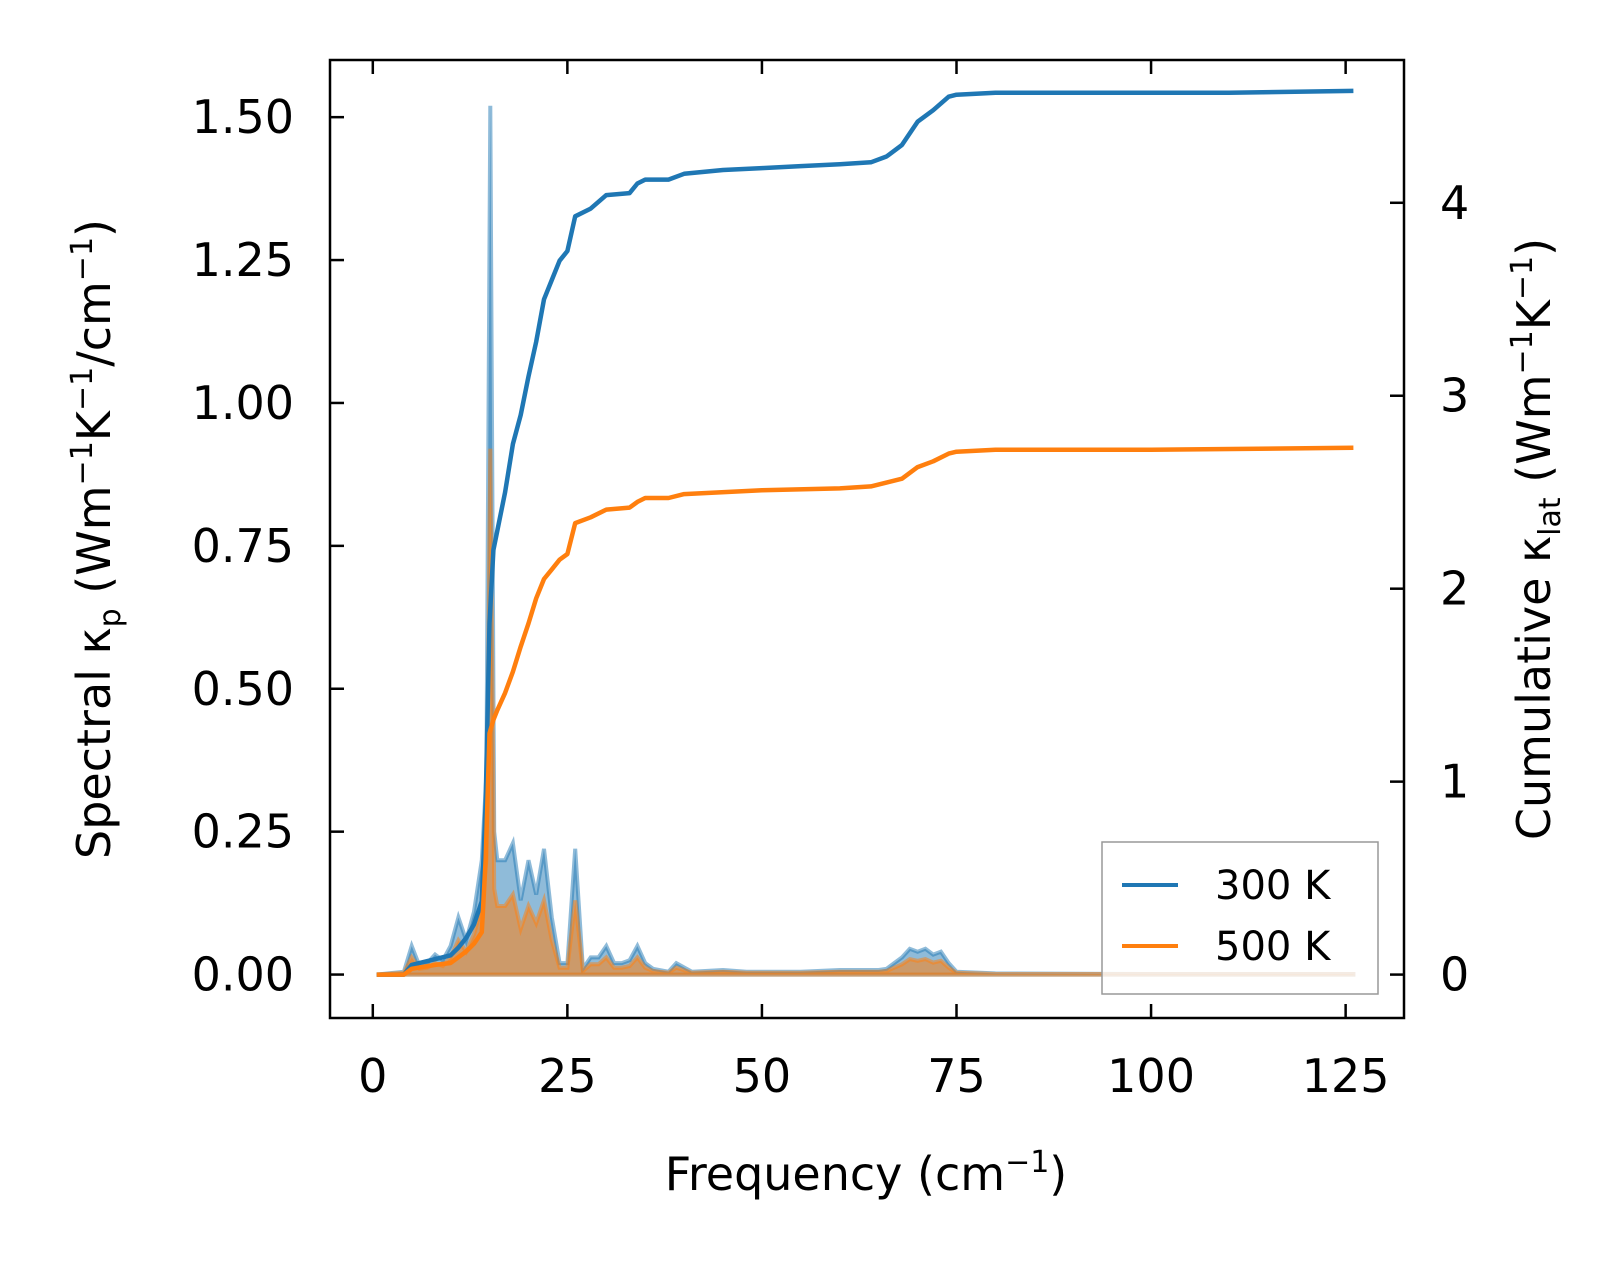 Image resolution: width=1623 pixels, height=1264 pixels. Describe the element at coordinates (1454, 589) in the screenshot. I see `y-right-tick-label: 2` at that location.